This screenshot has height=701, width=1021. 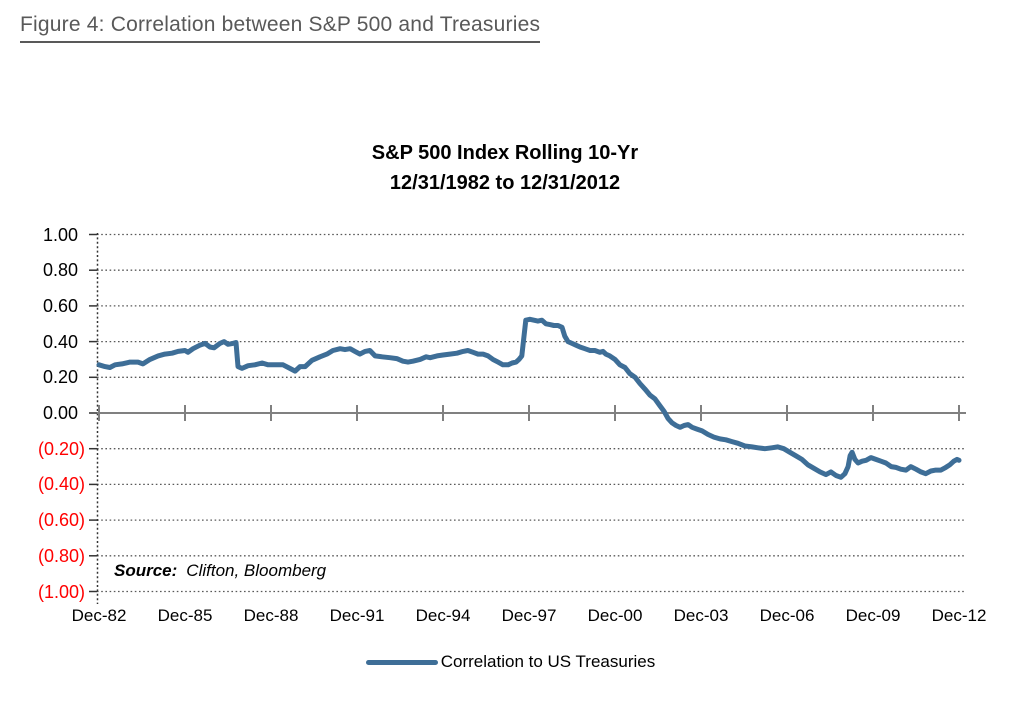 What do you see at coordinates (401, 662) in the screenshot?
I see `legend-line-swatch` at bounding box center [401, 662].